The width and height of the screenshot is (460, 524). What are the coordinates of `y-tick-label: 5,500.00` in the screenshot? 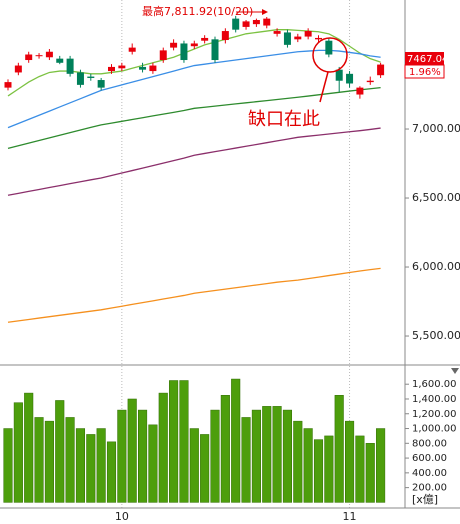 It's located at (436, 335).